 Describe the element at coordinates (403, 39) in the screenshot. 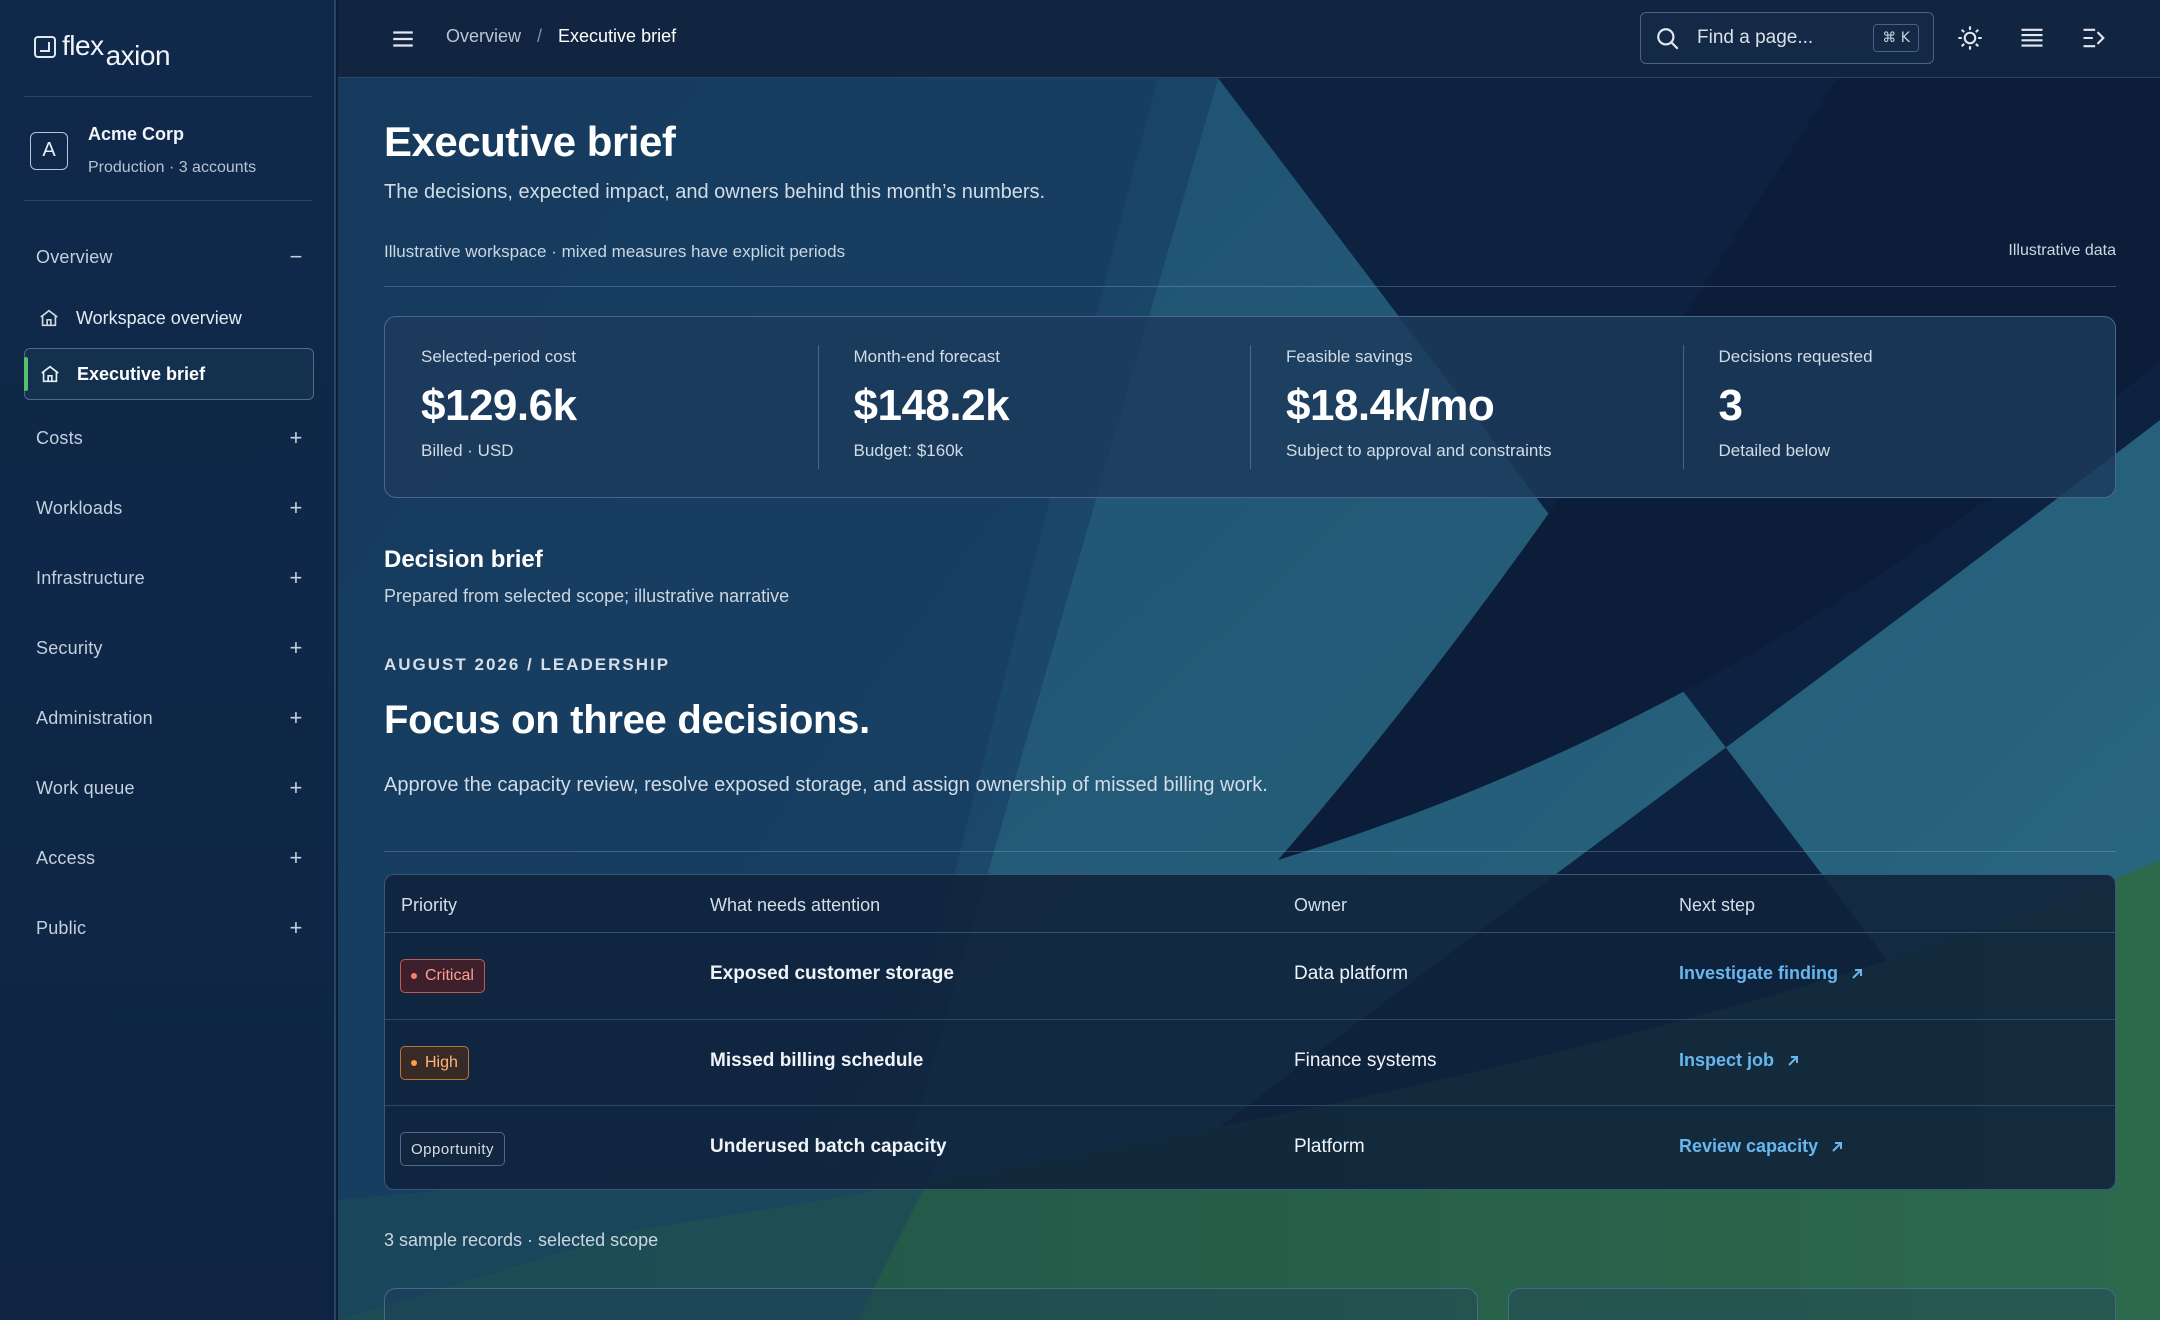

I see `menu-hamburger-icon` at that location.